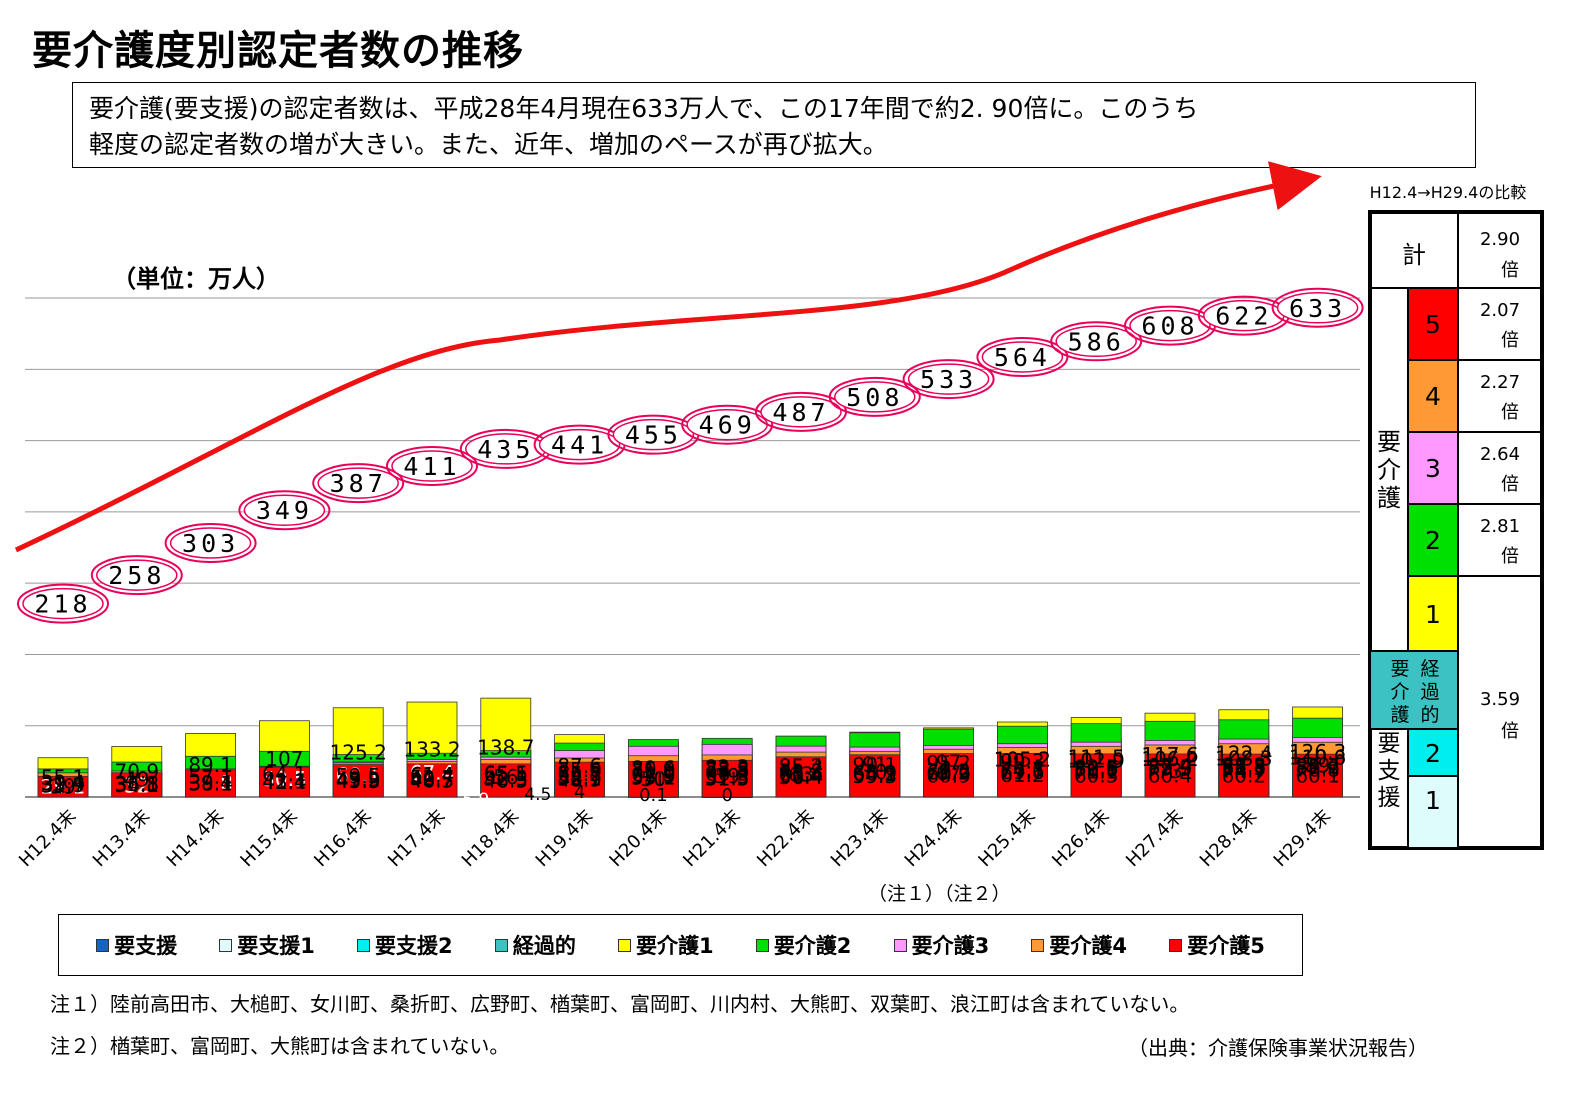 The image size is (1586, 1115). I want to click on data-label: 39.8, so click(210, 783).